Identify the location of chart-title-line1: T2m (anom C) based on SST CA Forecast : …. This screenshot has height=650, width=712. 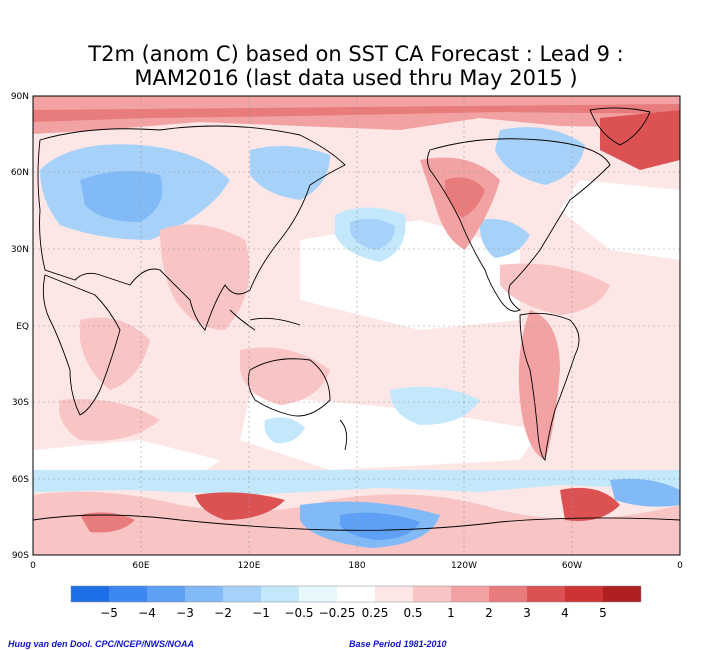
(356, 54).